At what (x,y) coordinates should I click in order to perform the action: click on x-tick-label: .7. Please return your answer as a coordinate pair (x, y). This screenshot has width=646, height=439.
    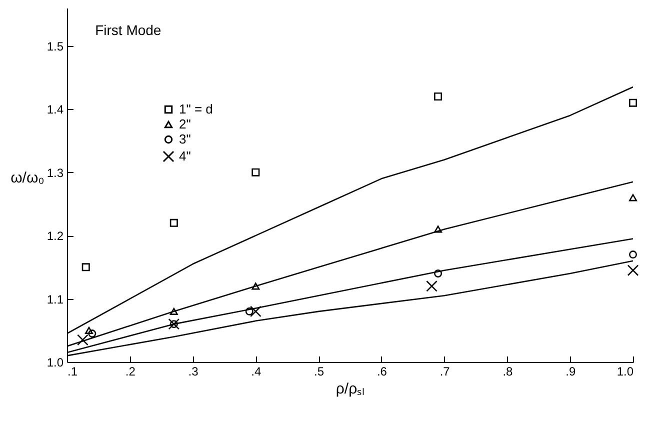
    Looking at the image, I should click on (445, 371).